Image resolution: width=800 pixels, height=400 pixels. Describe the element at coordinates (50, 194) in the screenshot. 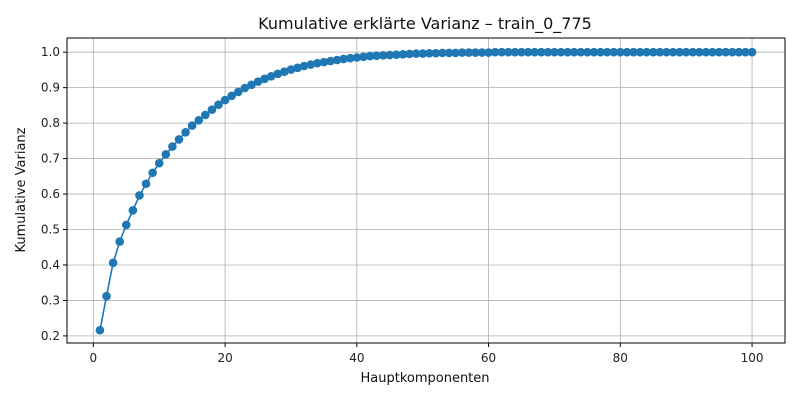

I see `y-tick-label: 0.6` at that location.